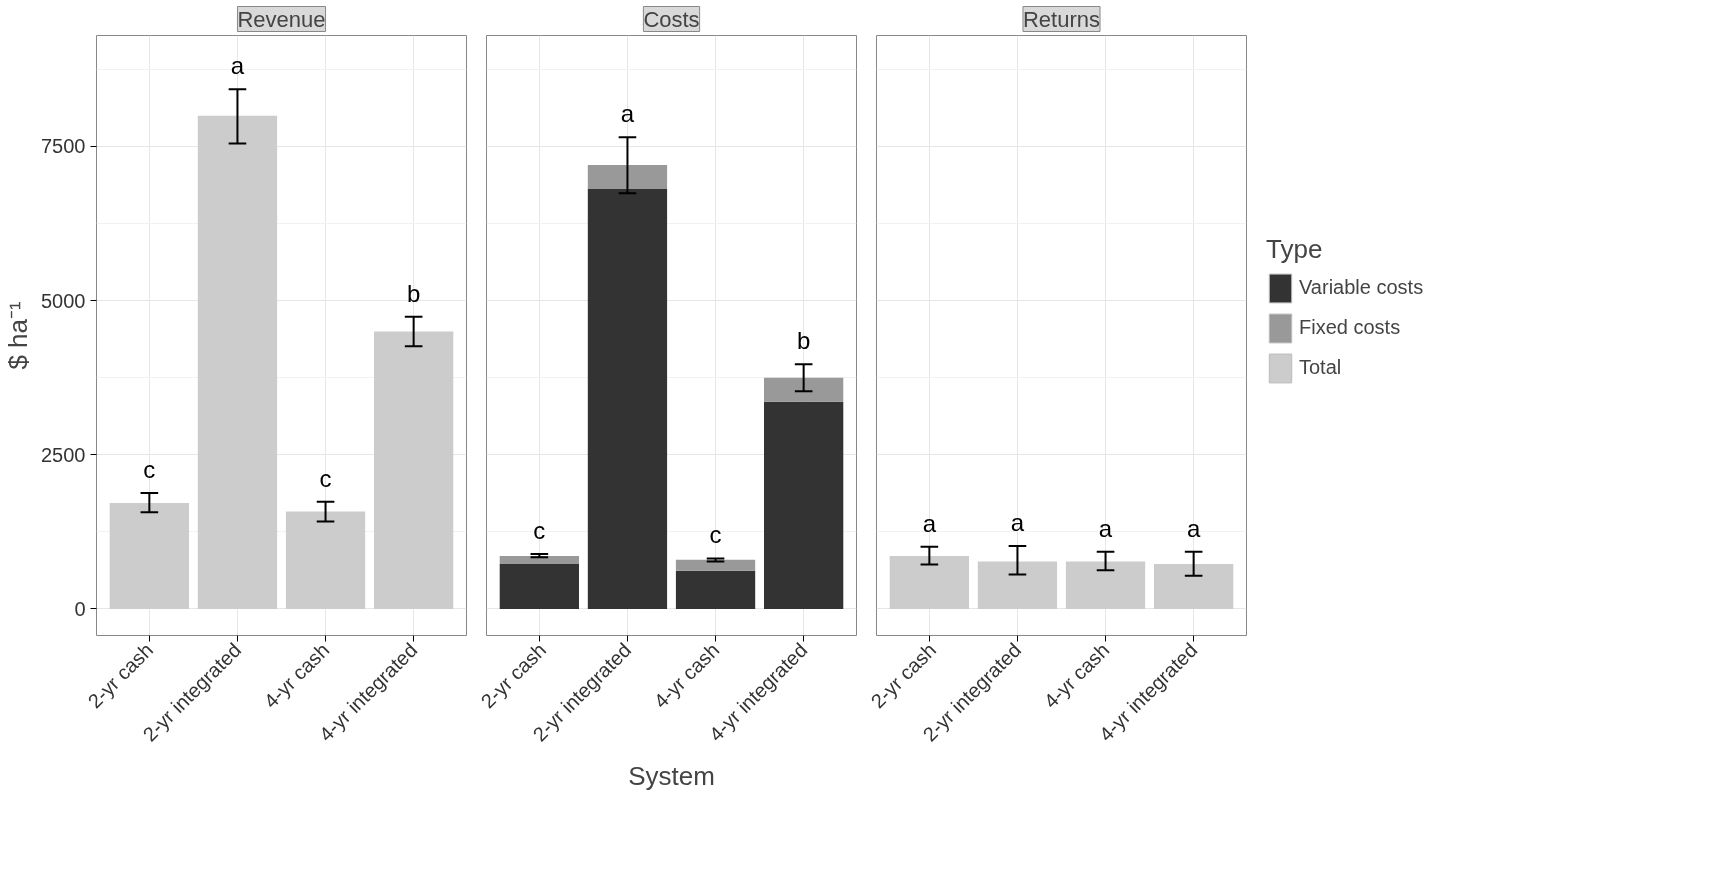 This screenshot has width=1725, height=888. Describe the element at coordinates (281, 19) in the screenshot. I see `chart-title: Revenue` at that location.